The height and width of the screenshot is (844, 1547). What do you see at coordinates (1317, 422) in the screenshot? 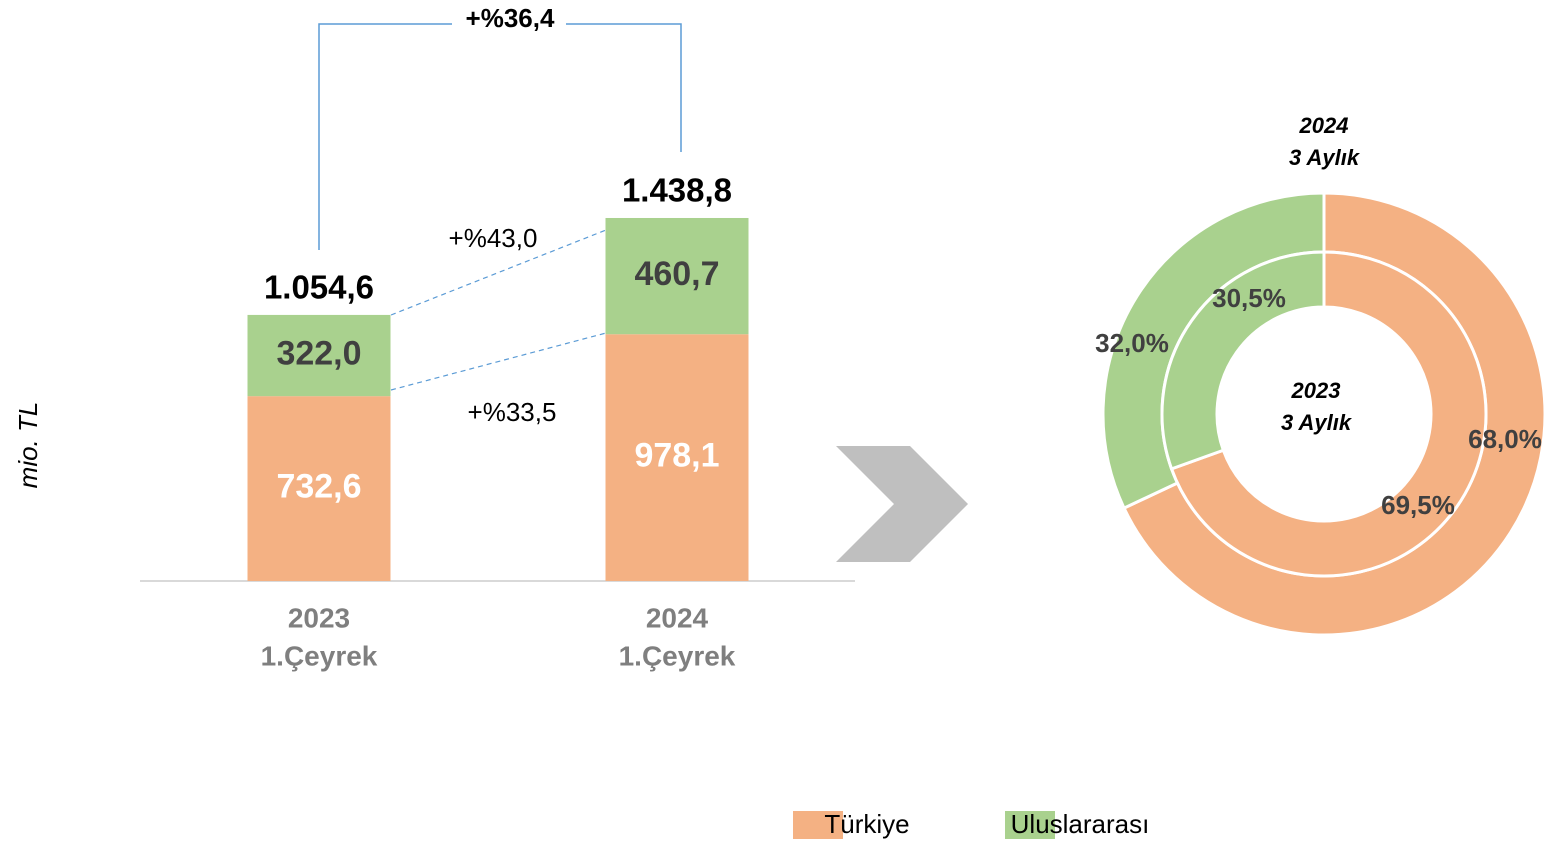
I see `center-title: 3 Aylık` at bounding box center [1317, 422].